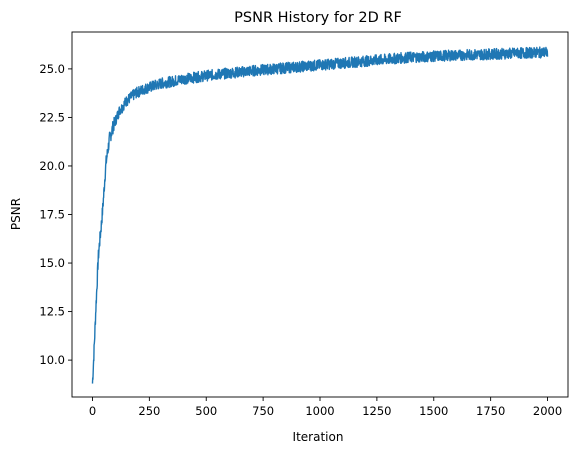 Image resolution: width=576 pixels, height=455 pixels. I want to click on x-axis-ticks: 0 250 500 750 1000 1250 1500 1750 2000, so click(325, 407).